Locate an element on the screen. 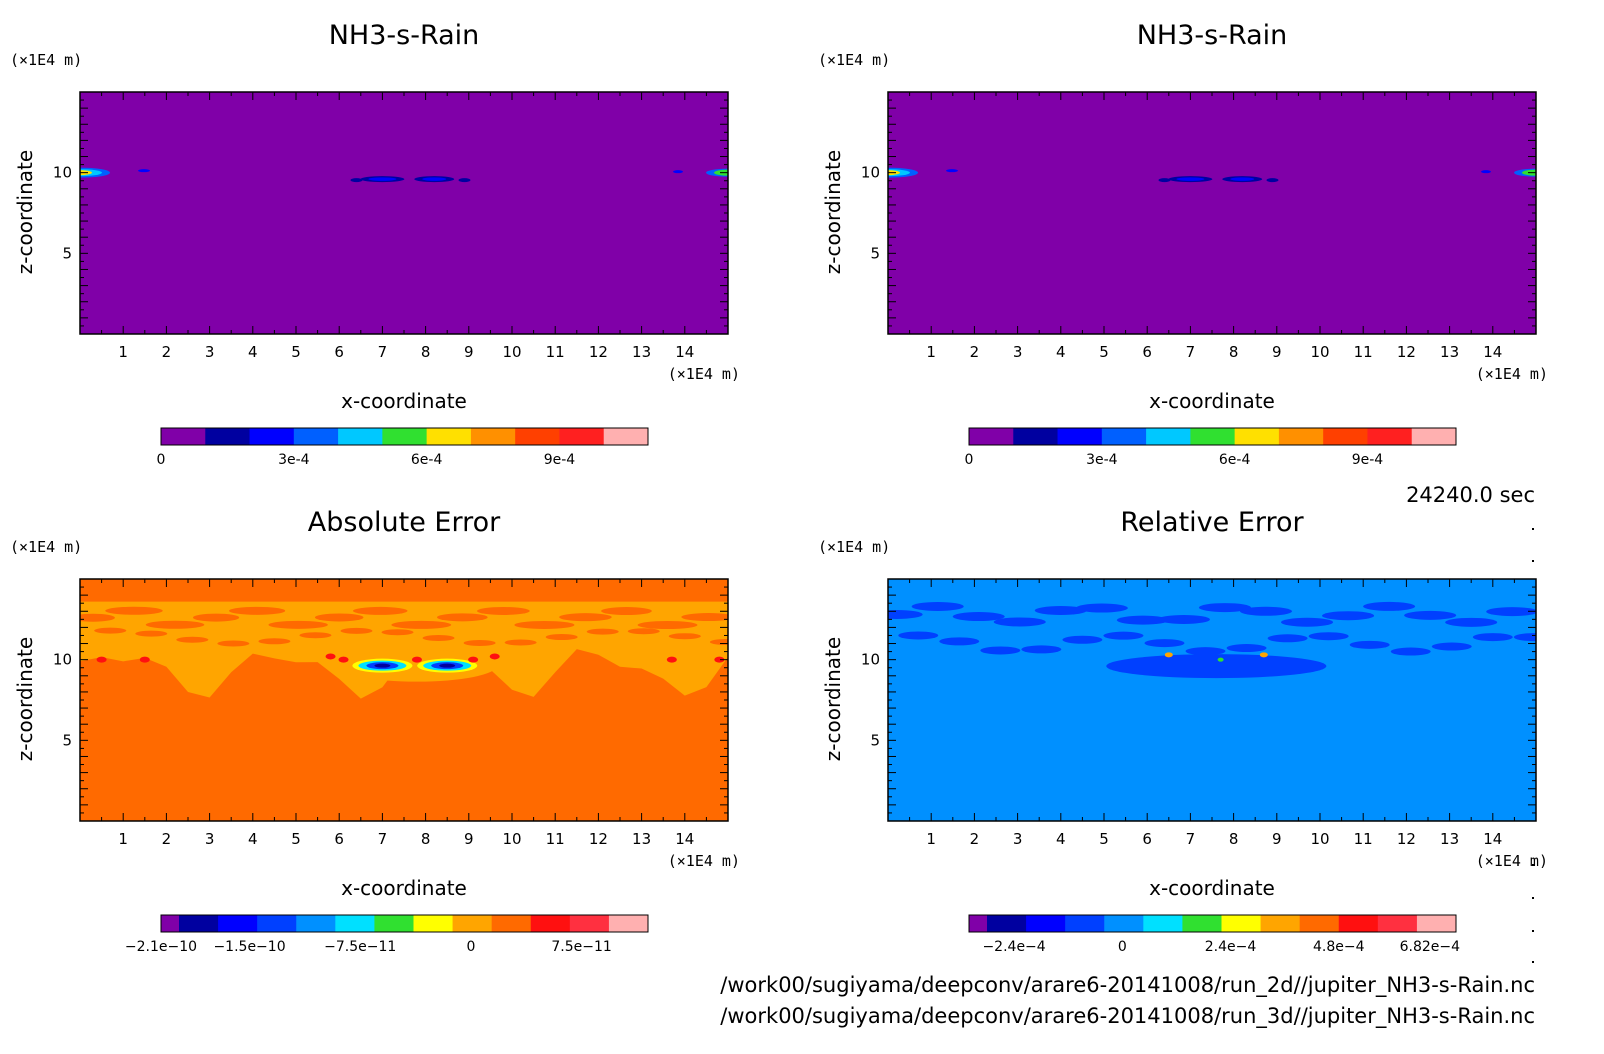  x-tick-label: 12 is located at coordinates (1406, 839).